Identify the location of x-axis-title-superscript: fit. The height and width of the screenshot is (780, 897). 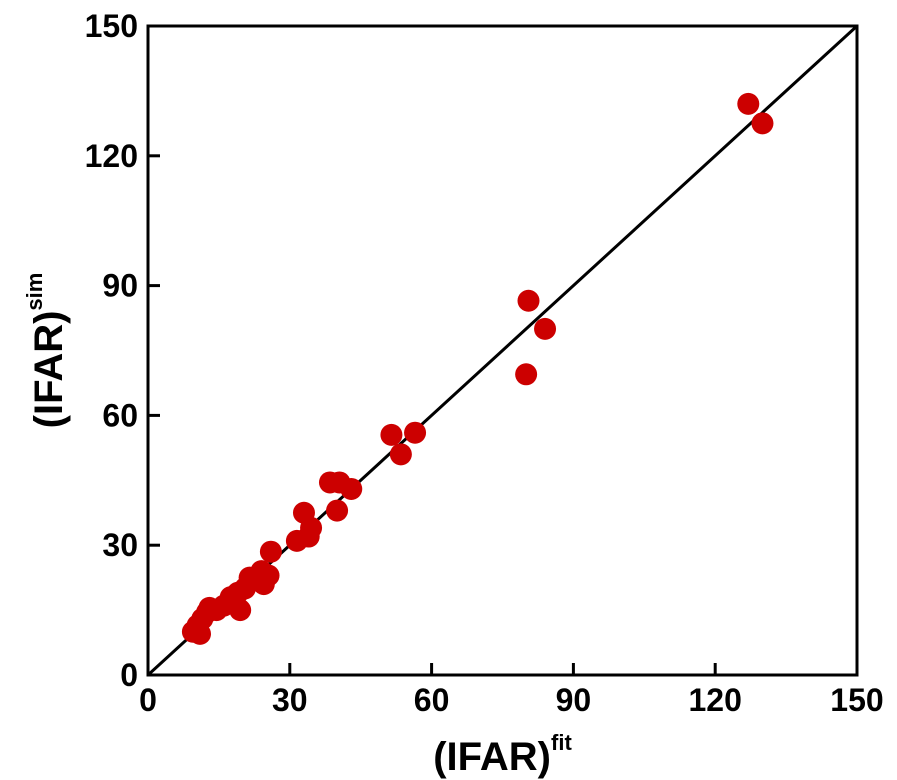
(561, 742).